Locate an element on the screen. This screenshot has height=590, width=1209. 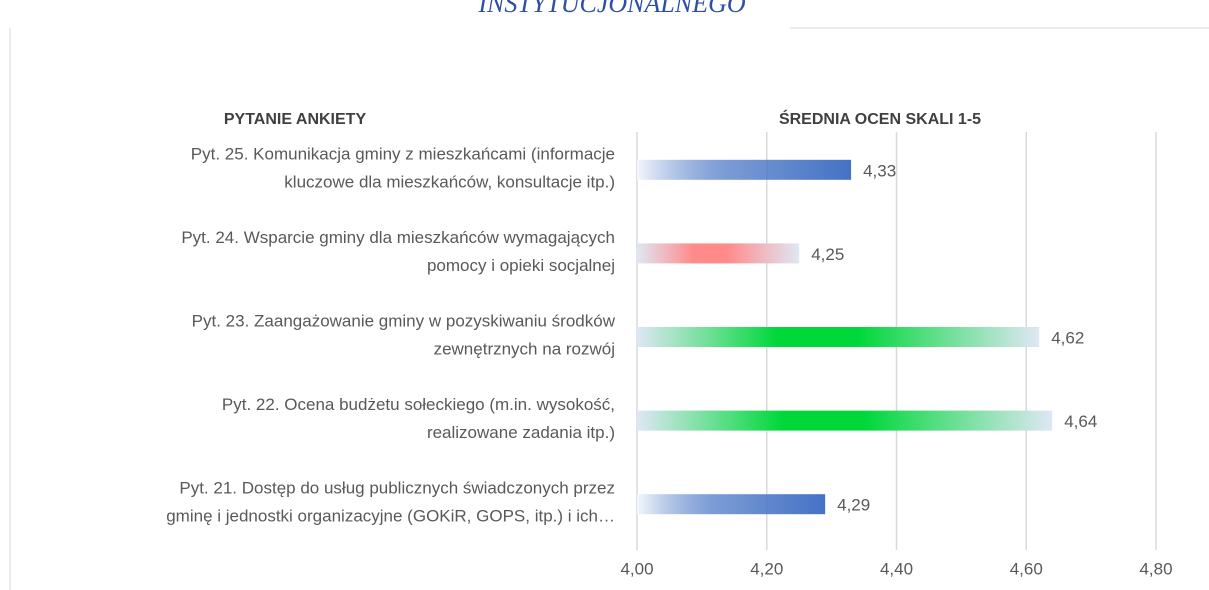
x-tick-label: 4,00 is located at coordinates (636, 568).